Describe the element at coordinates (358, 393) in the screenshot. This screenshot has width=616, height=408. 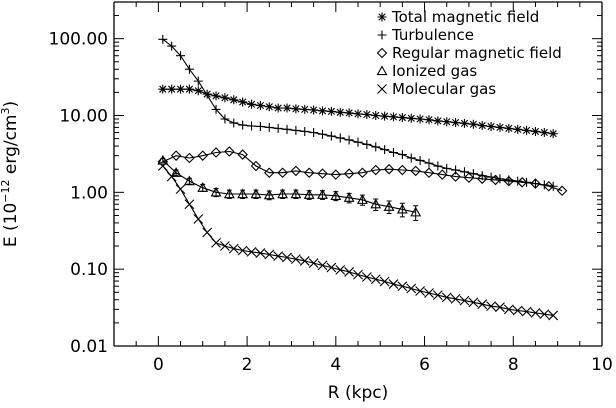
I see `x-axis-title: R (kpc)` at that location.